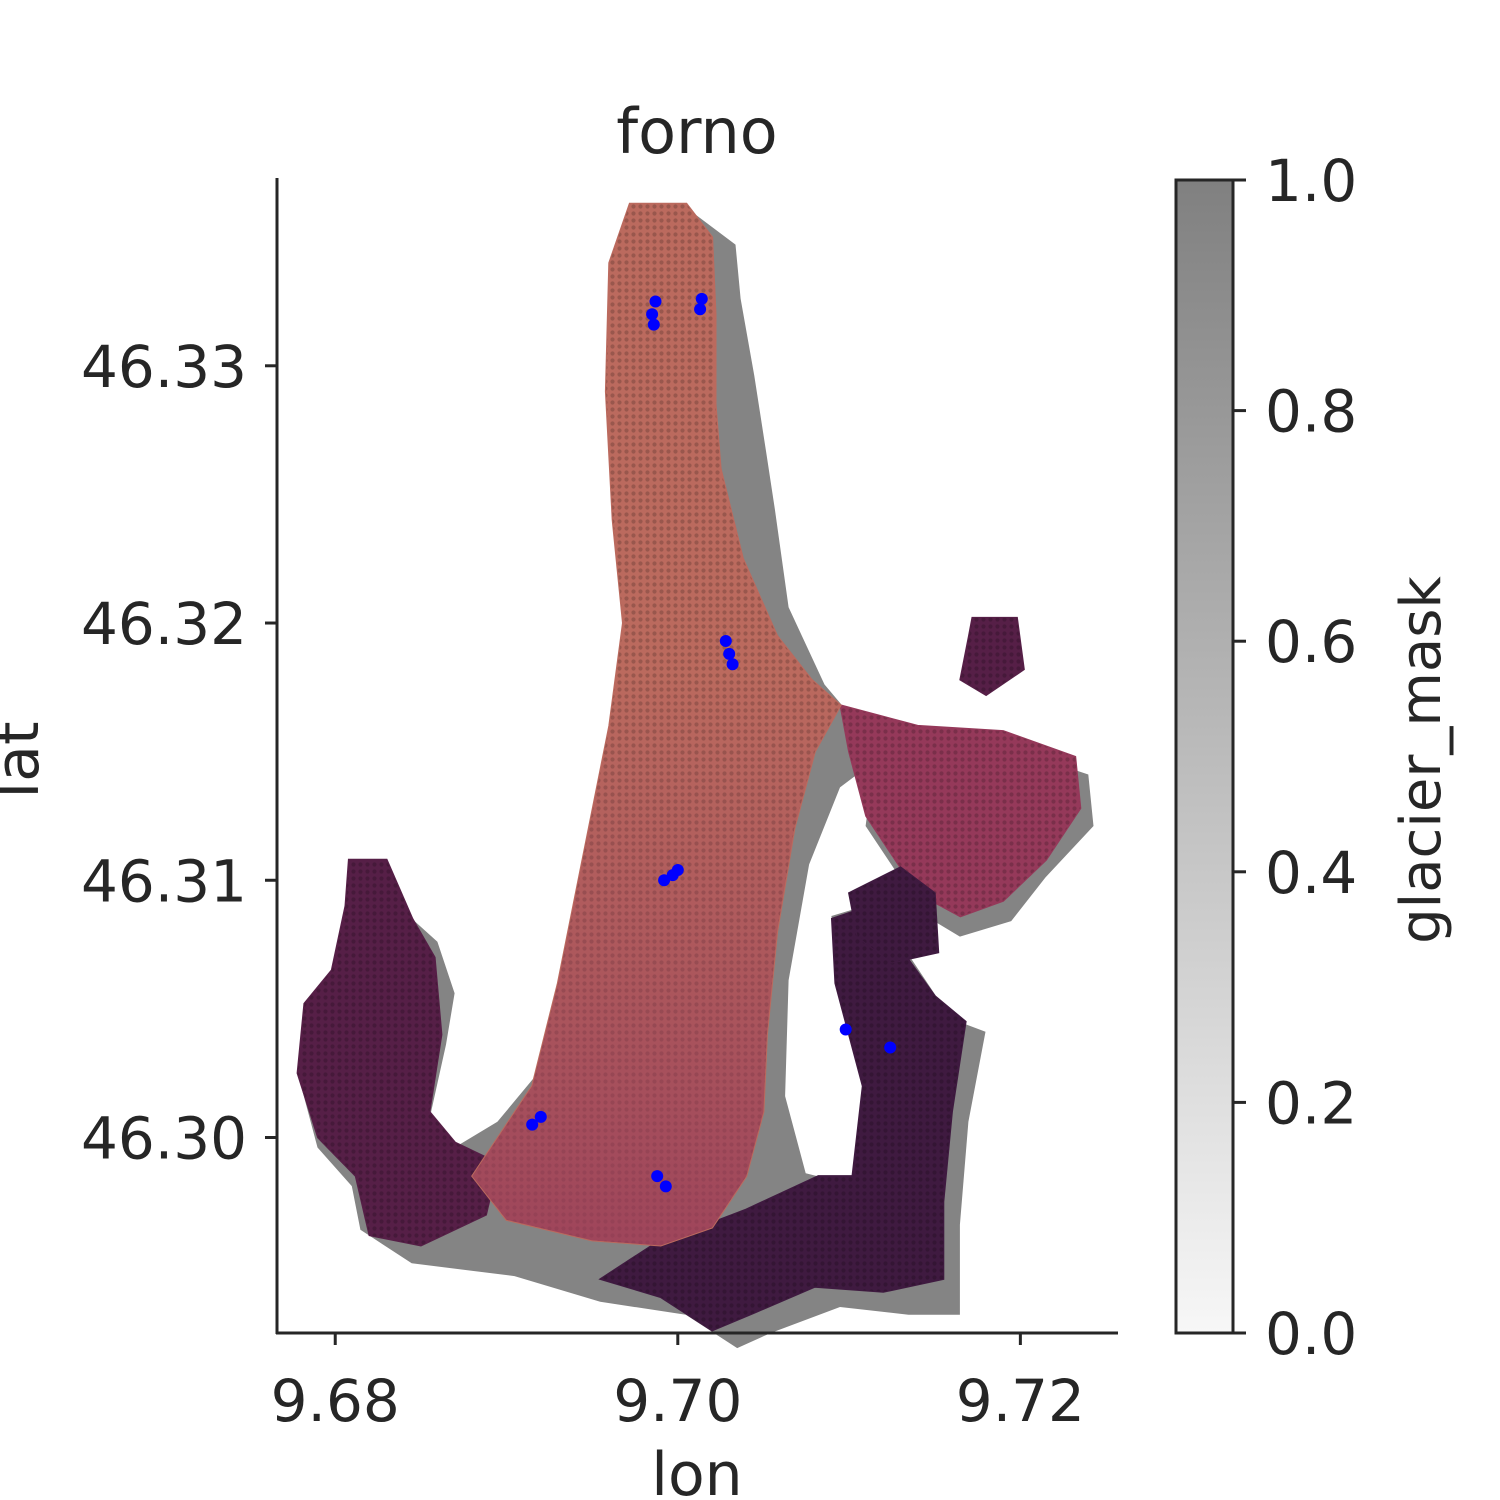 The image size is (1500, 1500). Describe the element at coordinates (1204, 756) in the screenshot. I see `colorbar-gradient` at that location.